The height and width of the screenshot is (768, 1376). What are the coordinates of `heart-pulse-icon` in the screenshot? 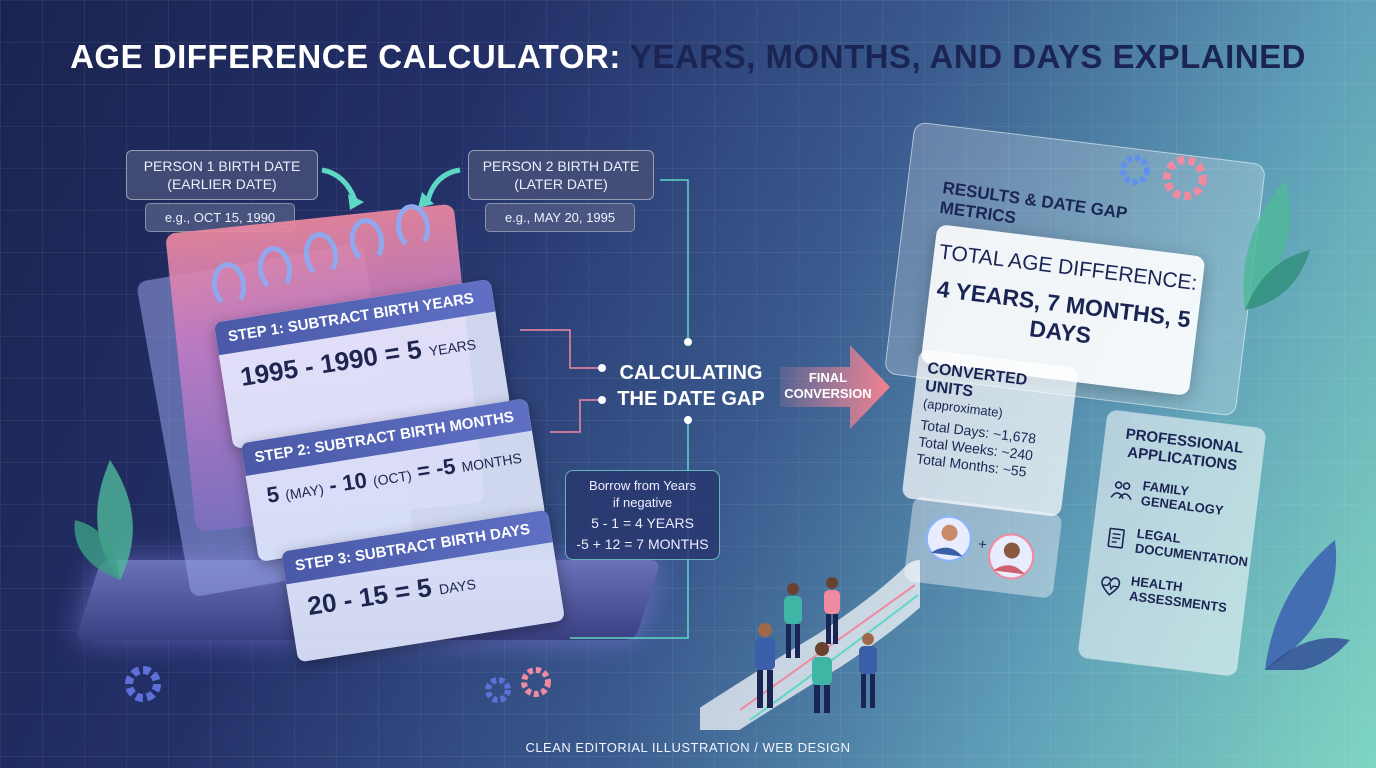 It's located at (1111, 586).